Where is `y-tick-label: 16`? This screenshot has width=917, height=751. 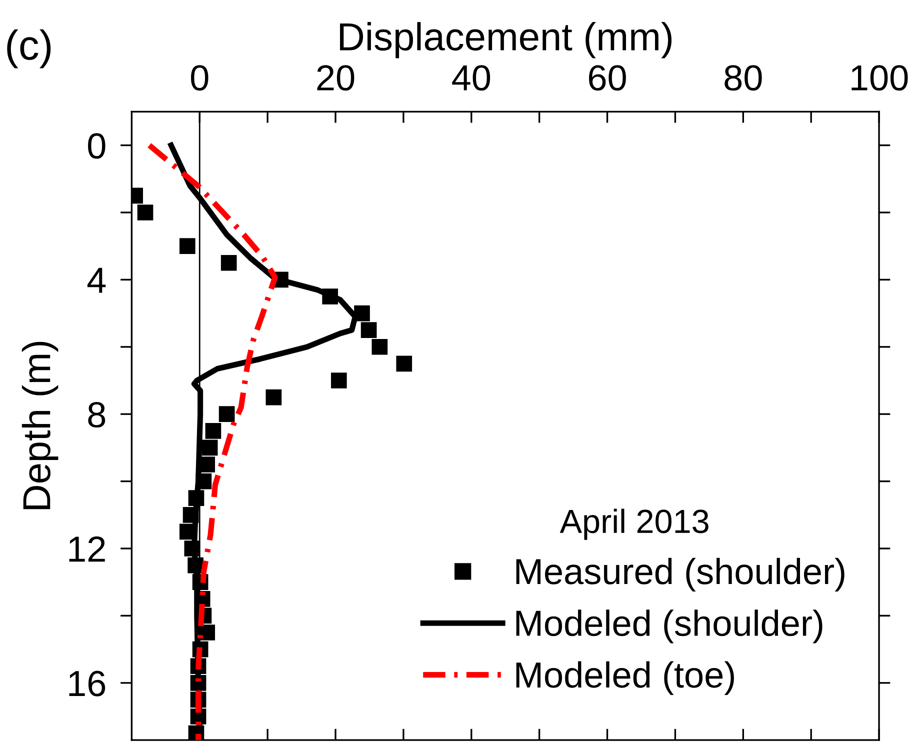 y-tick-label: 16 is located at coordinates (87, 683).